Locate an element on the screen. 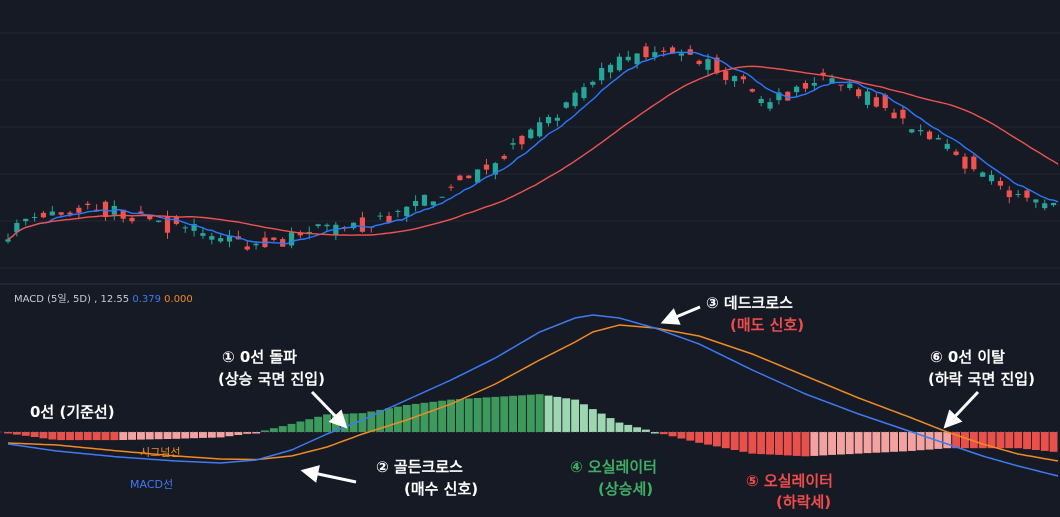 The height and width of the screenshot is (517, 1060). annotation-3-title: ③ 데드크로스 is located at coordinates (749, 303).